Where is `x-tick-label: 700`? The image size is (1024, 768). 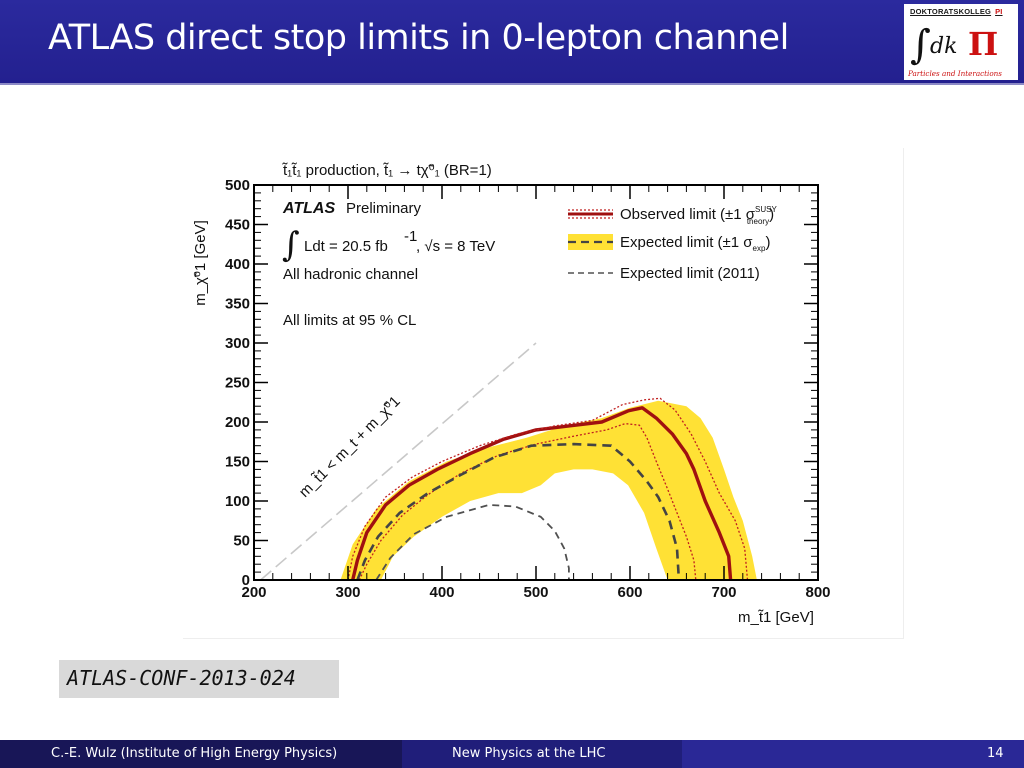
x-tick-label: 700 is located at coordinates (723, 592).